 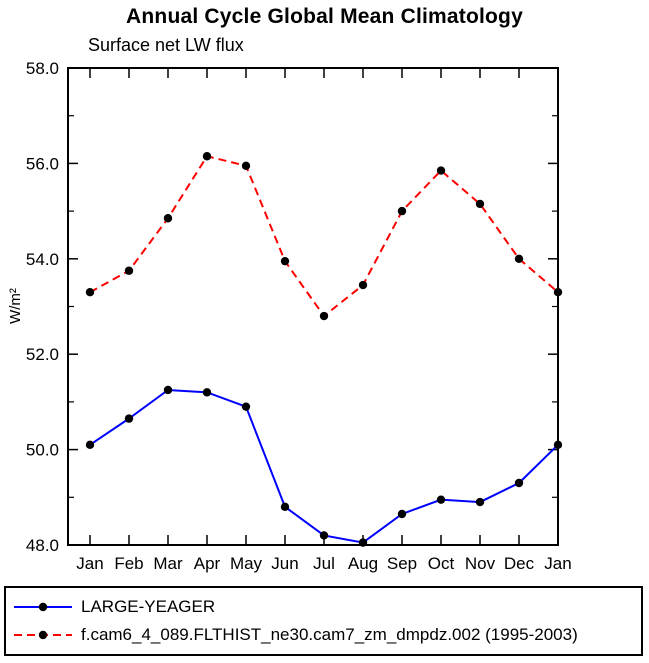 I want to click on x-tick-label: Jun, so click(x=284, y=563).